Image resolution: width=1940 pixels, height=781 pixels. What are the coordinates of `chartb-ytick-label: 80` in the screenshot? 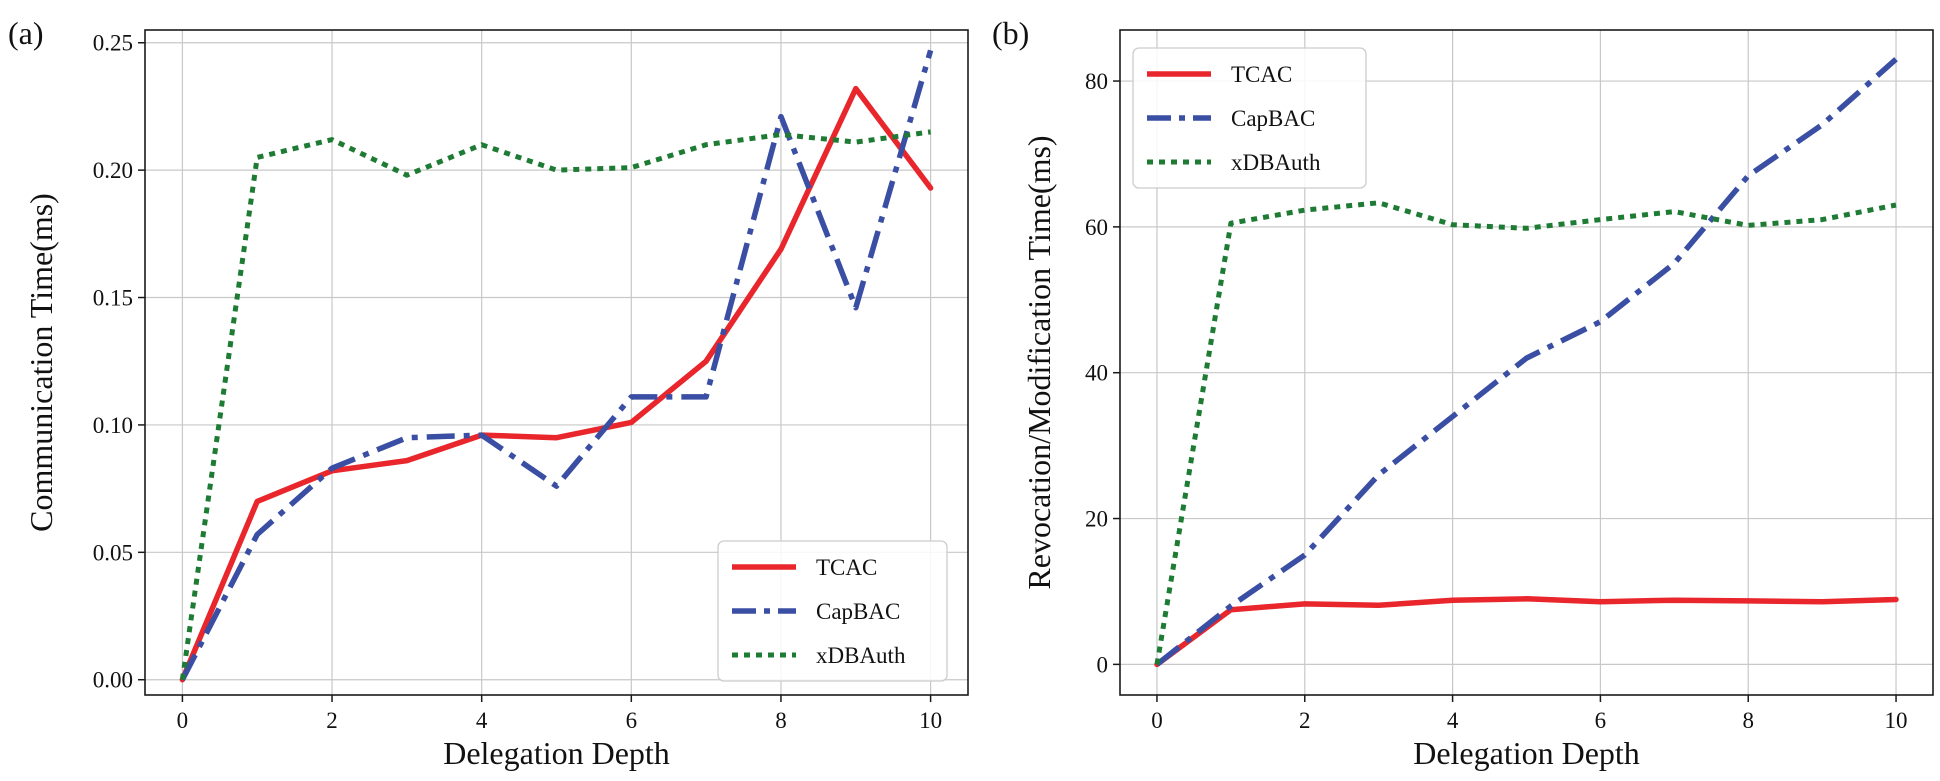 It's located at (1096, 81).